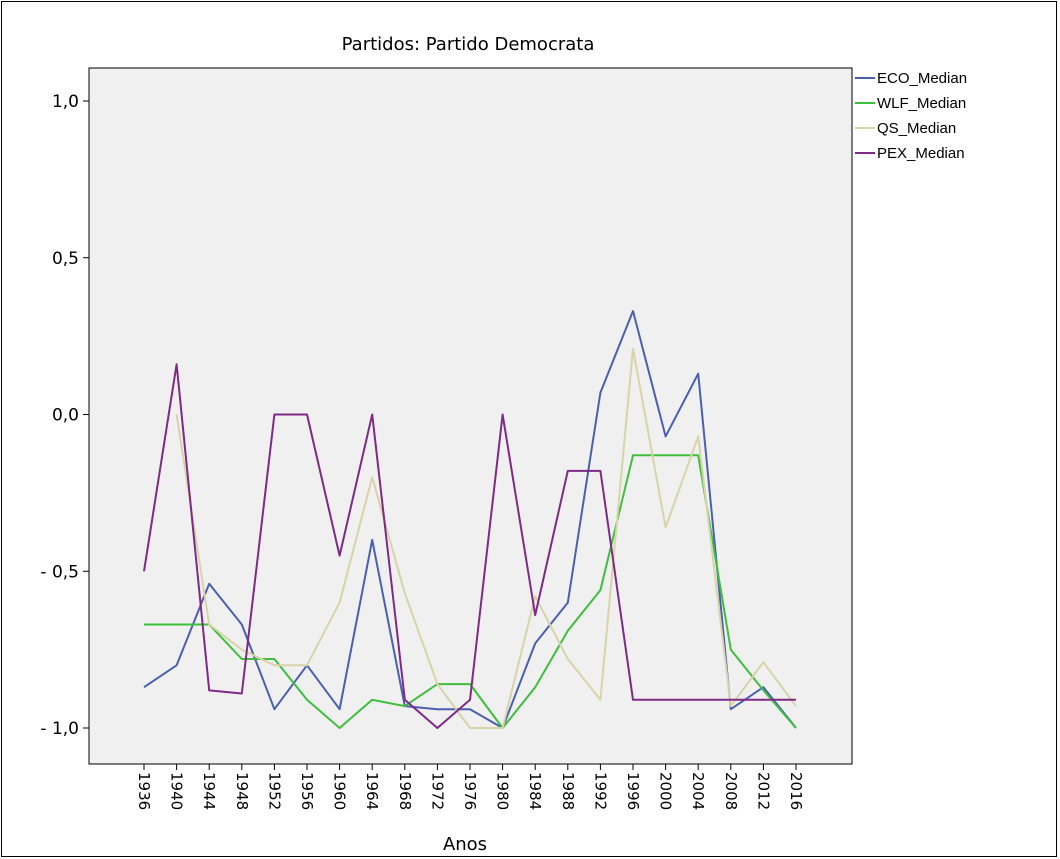 This screenshot has height=859, width=1060. Describe the element at coordinates (65, 102) in the screenshot. I see `y-tick-label: 1,0` at that location.